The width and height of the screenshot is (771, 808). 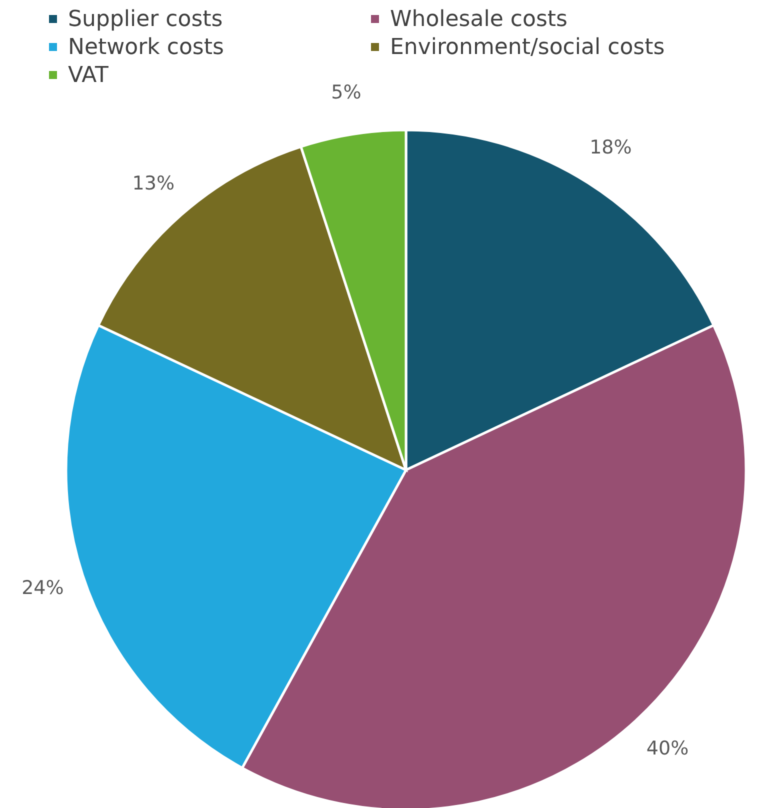 I want to click on legend-label: Supplier costs, so click(x=145, y=19).